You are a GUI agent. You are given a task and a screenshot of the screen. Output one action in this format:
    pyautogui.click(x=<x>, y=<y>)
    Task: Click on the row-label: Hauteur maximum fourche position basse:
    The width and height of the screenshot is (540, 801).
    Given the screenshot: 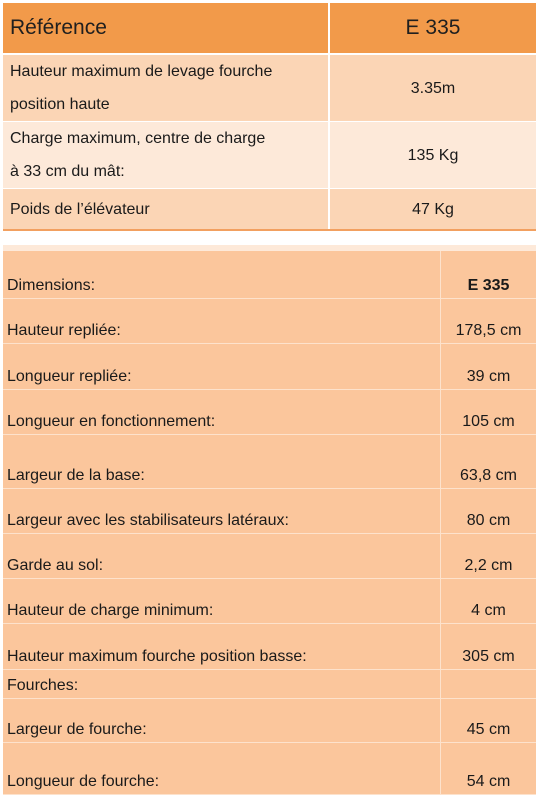 What is the action you would take?
    pyautogui.click(x=222, y=646)
    